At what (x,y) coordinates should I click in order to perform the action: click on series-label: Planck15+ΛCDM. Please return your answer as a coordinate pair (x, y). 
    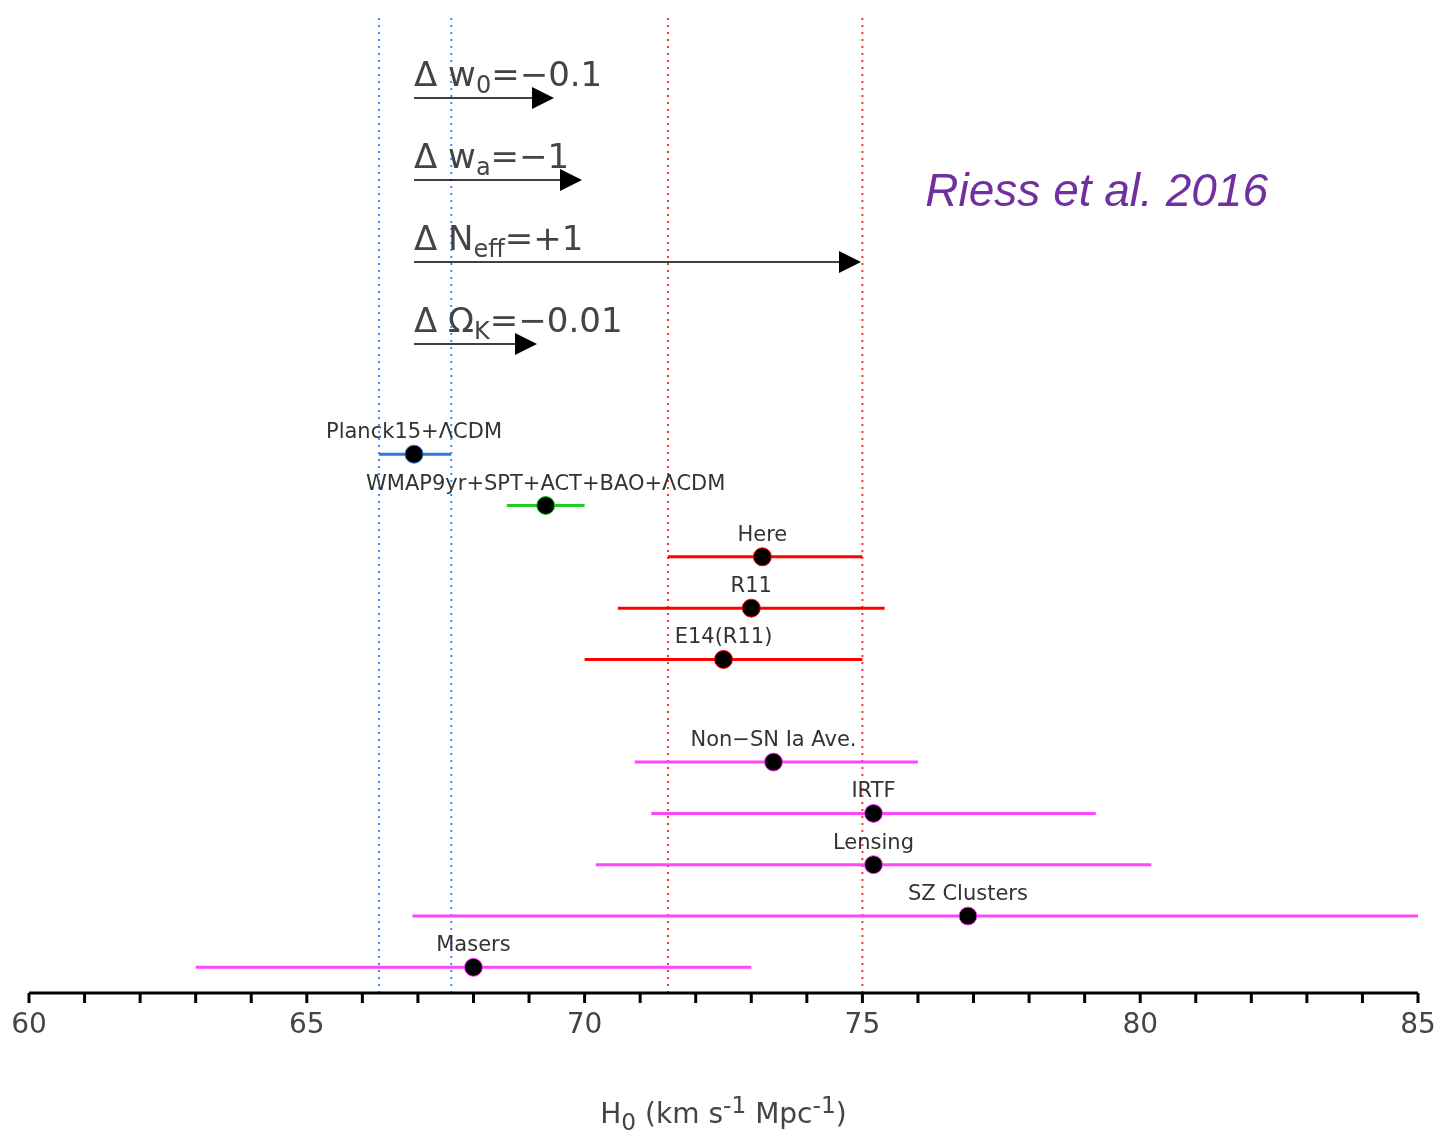
    Looking at the image, I should click on (414, 431).